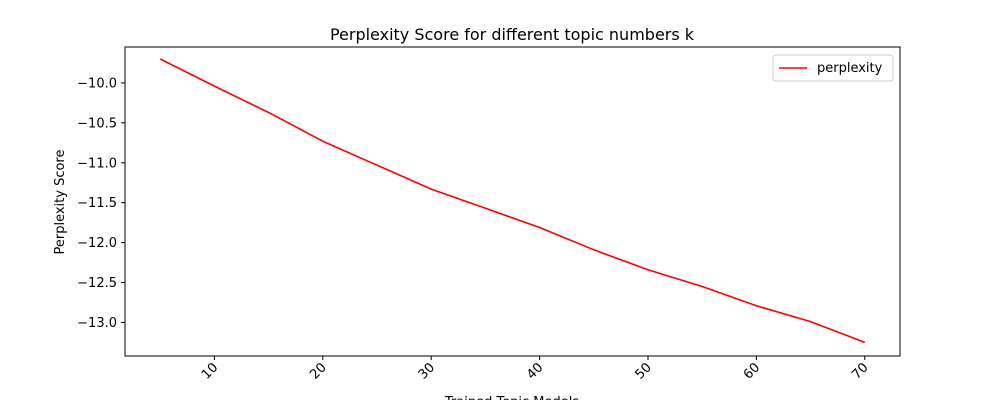 The width and height of the screenshot is (1000, 404). Describe the element at coordinates (511, 397) in the screenshot. I see `x-axis-label: Trained Topic Models` at that location.